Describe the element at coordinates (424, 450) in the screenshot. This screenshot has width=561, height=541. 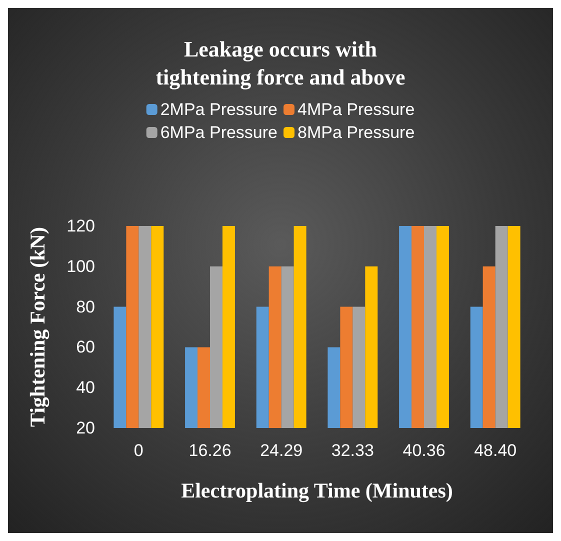
I see `x-tick-label: 40.36` at that location.